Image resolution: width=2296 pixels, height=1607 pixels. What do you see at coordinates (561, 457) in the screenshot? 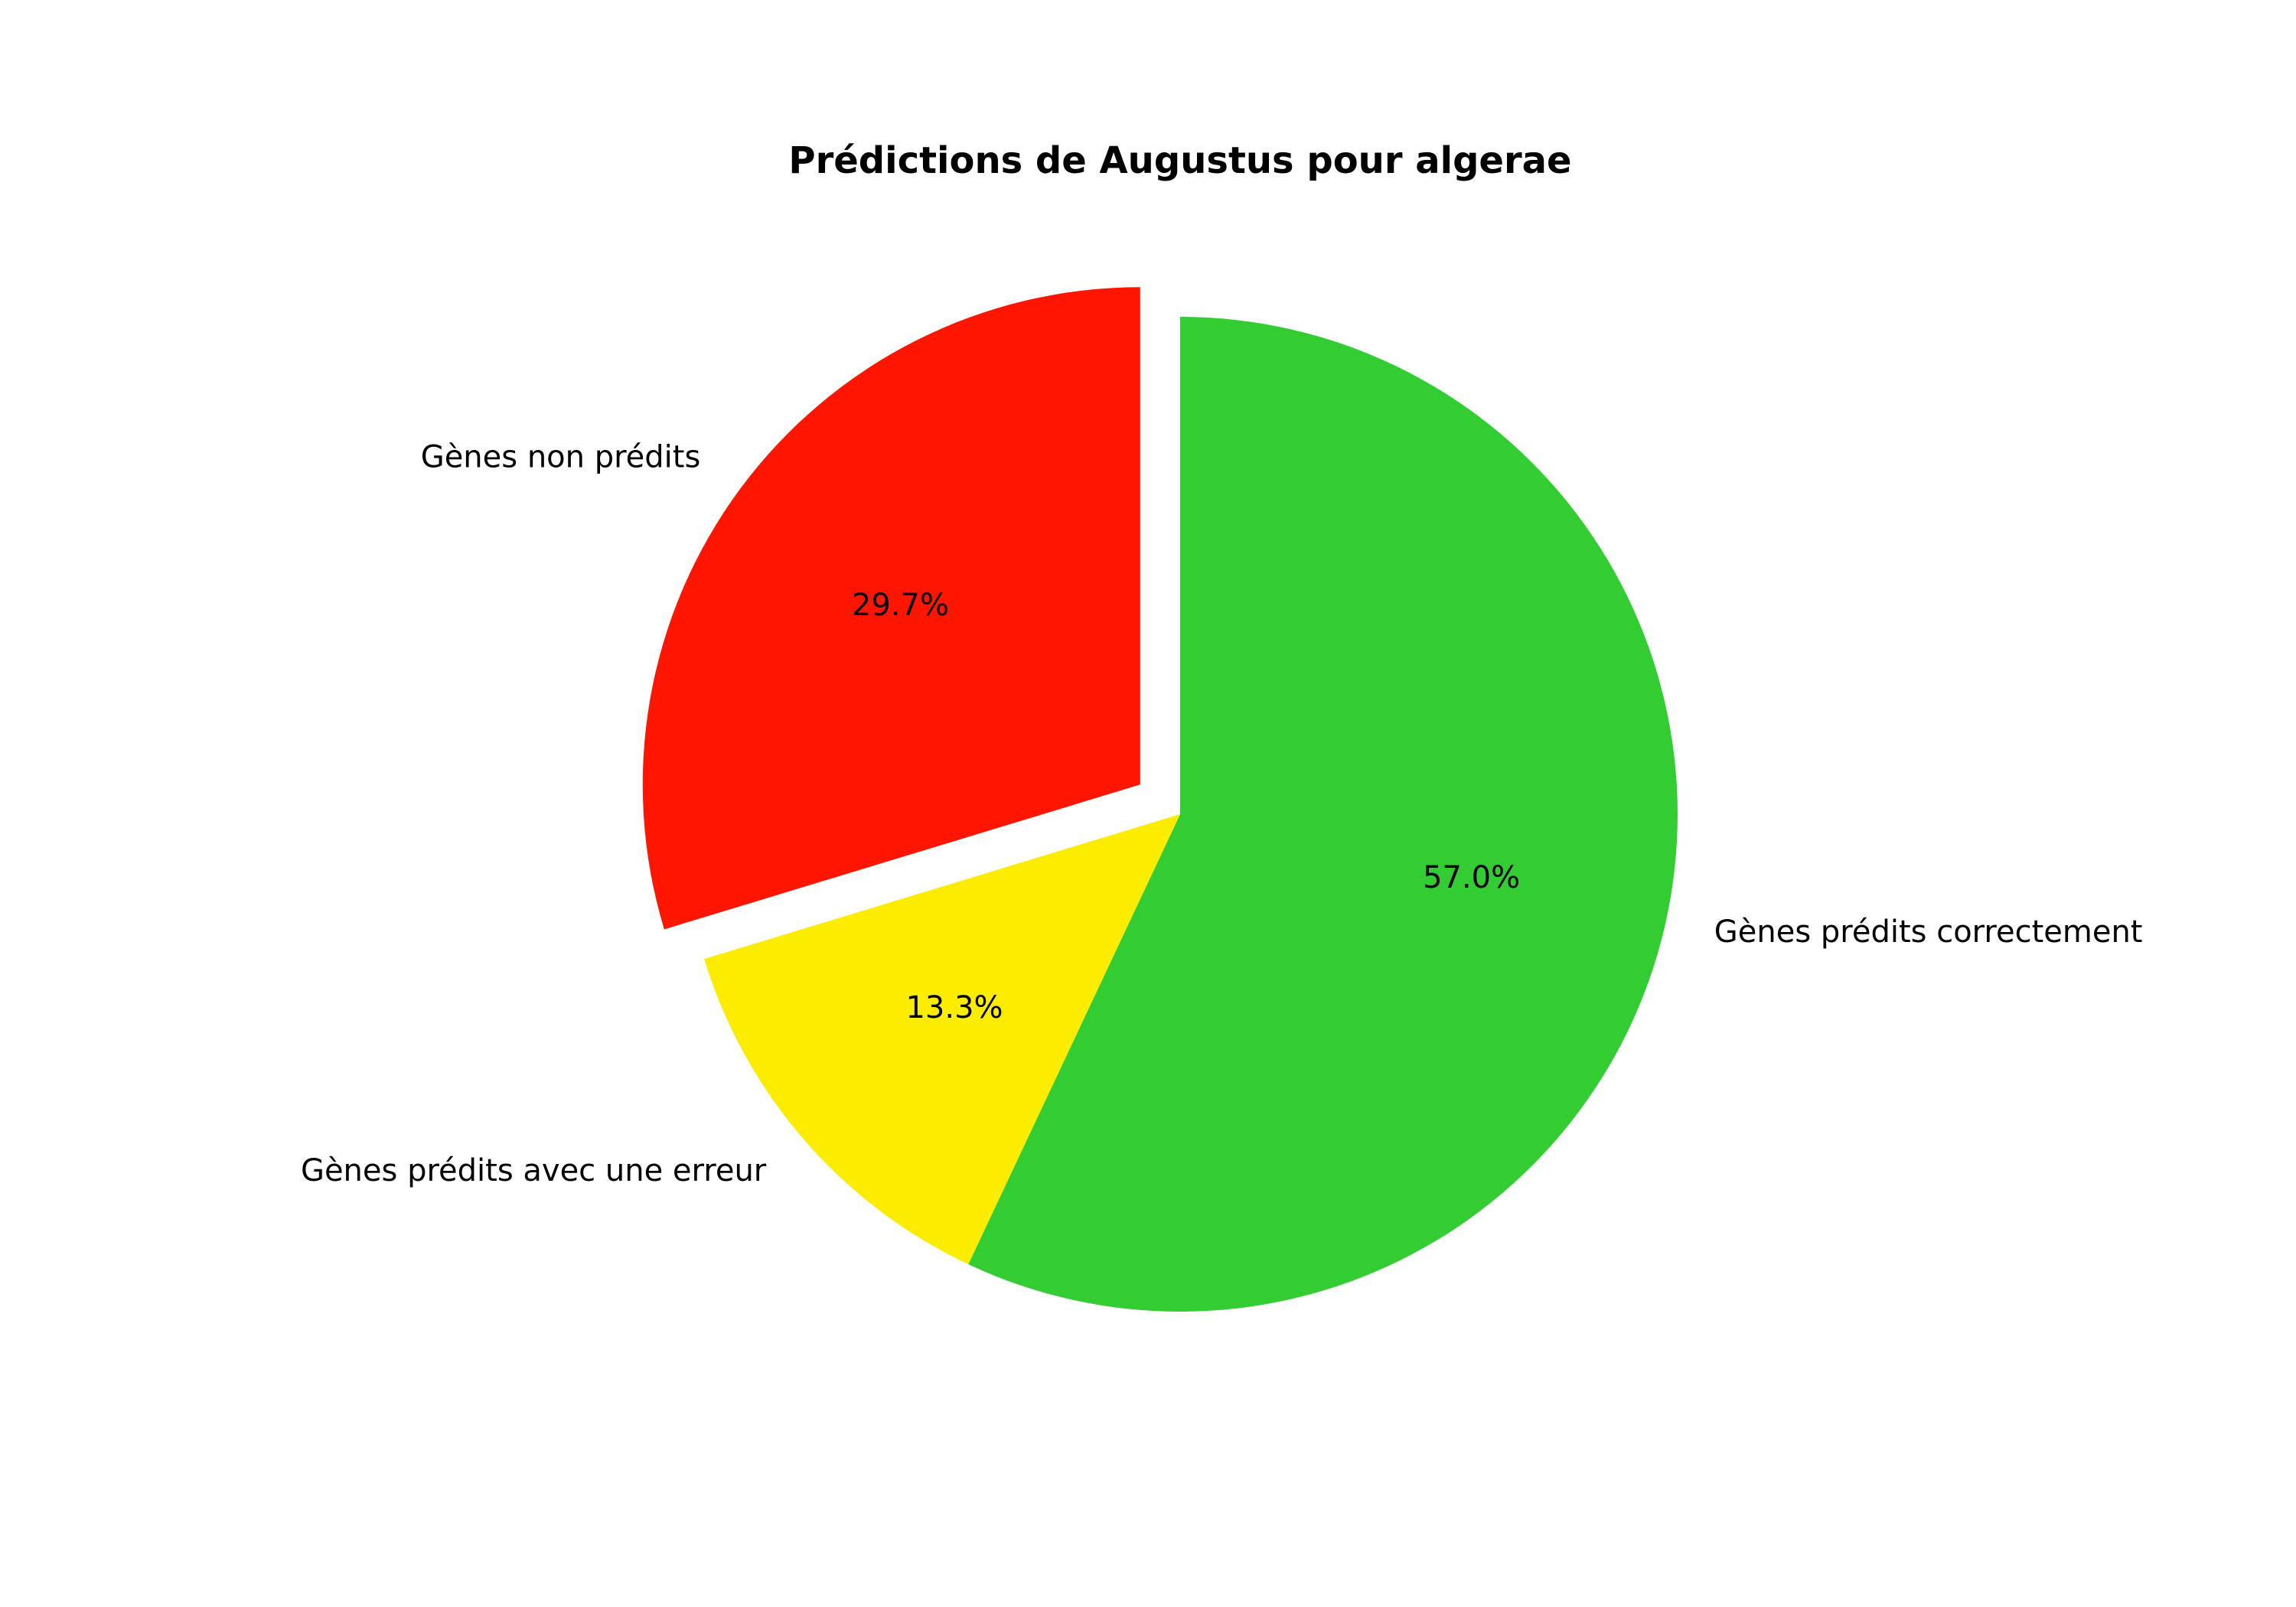
I see `slice-label-3: Gènes non prédits` at bounding box center [561, 457].